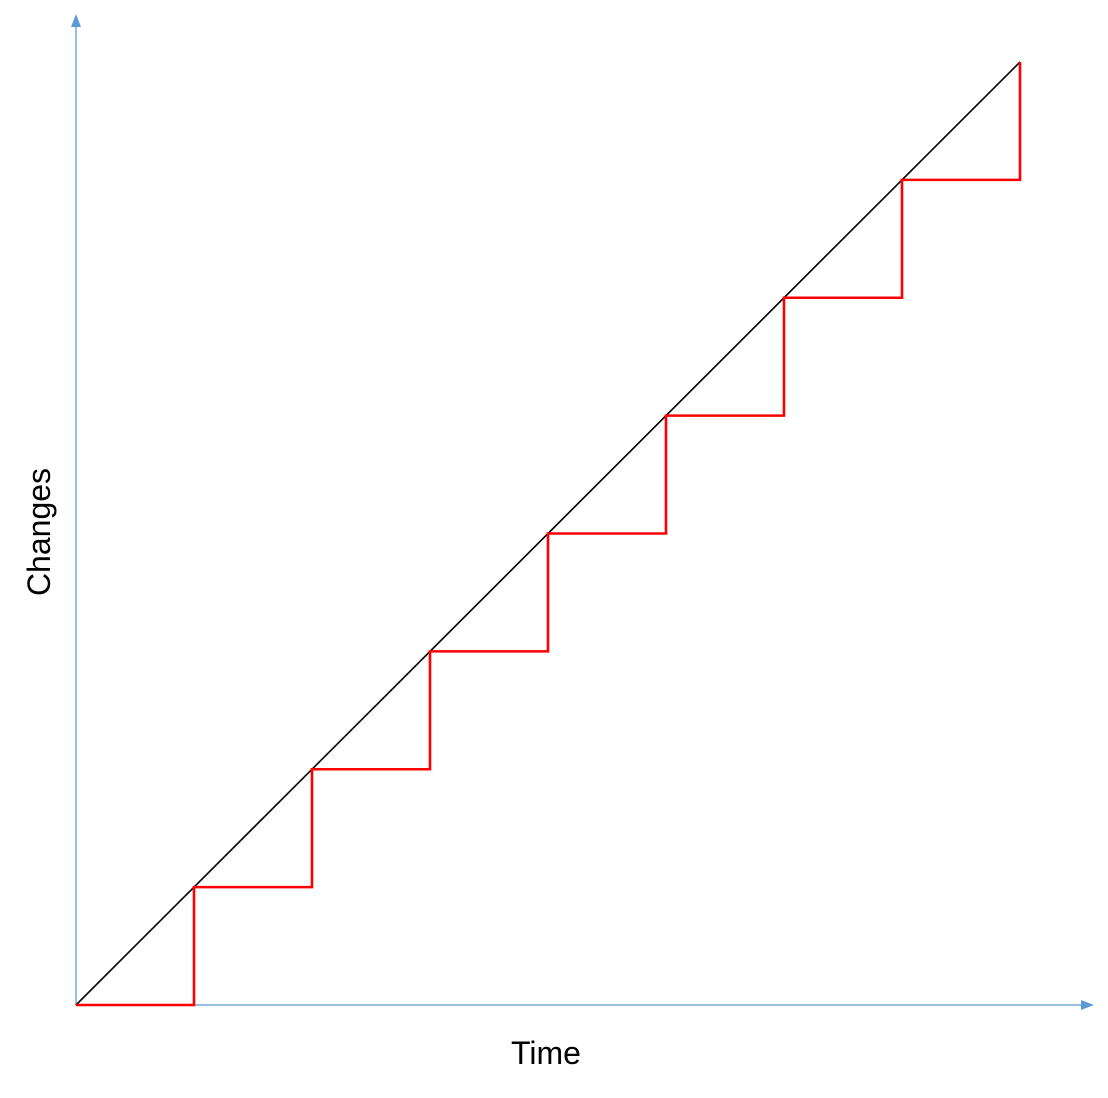 This screenshot has height=1098, width=1108. I want to click on x-axis-label: Time, so click(546, 1053).